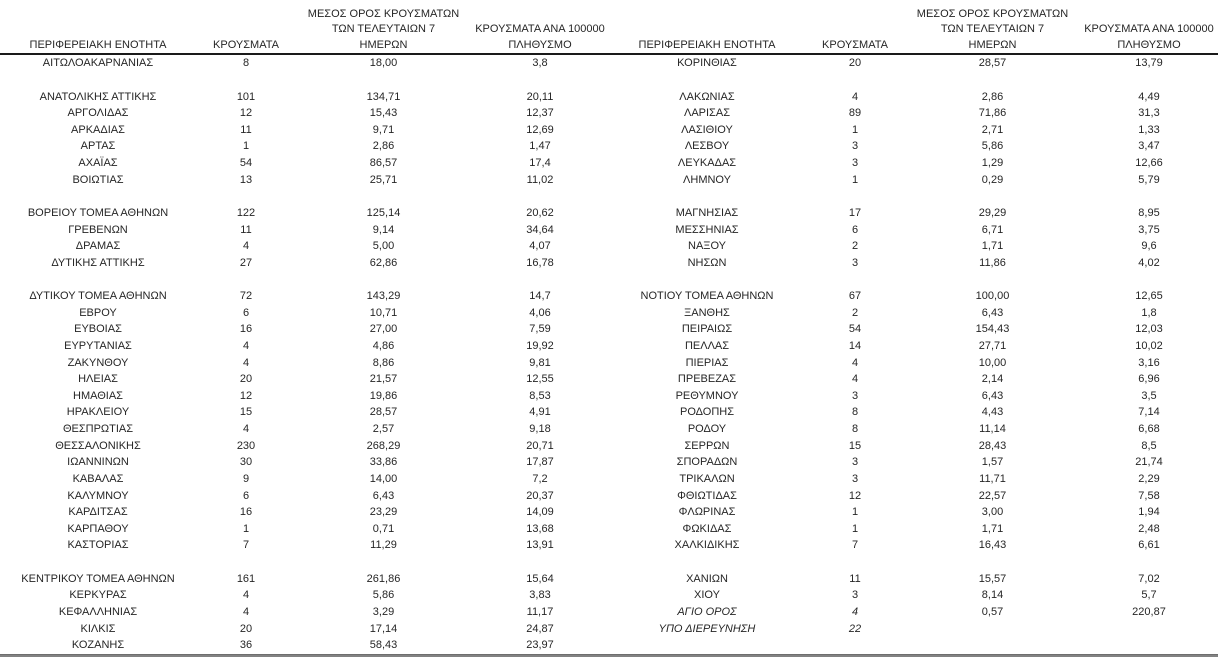 This screenshot has height=665, width=1218. Describe the element at coordinates (98, 362) in the screenshot. I see `region-cell: ΖΑΚΥΝΘΟΥ` at that location.